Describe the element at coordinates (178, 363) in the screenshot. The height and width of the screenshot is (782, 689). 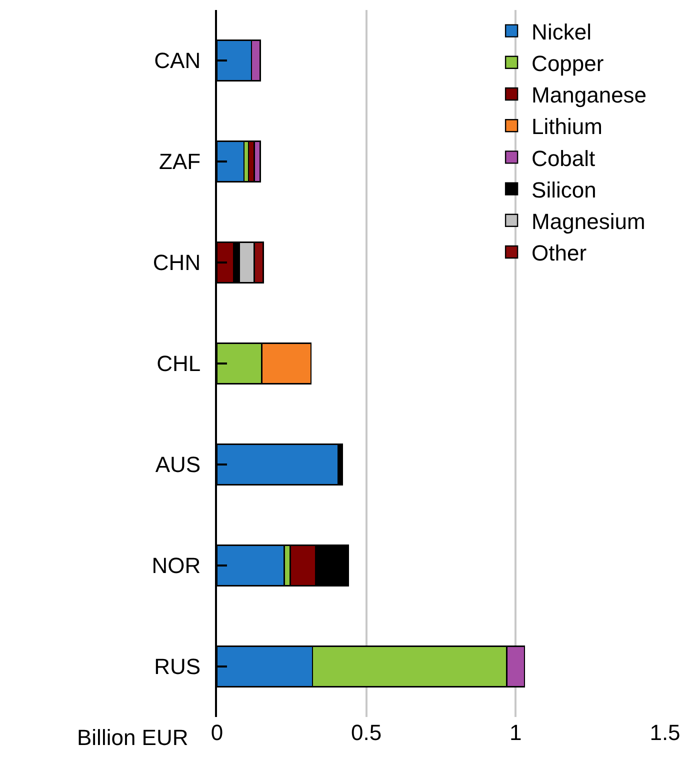
I see `y-tick-label: CHL` at that location.